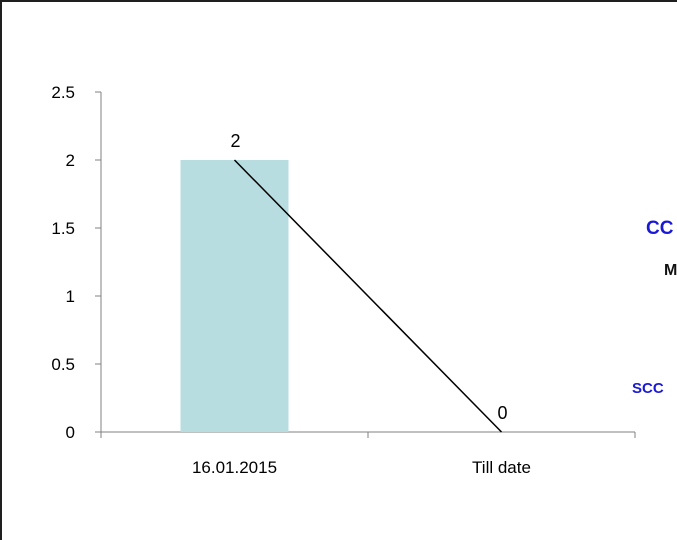  Describe the element at coordinates (63, 228) in the screenshot. I see `y-tick-label: 1.5` at that location.